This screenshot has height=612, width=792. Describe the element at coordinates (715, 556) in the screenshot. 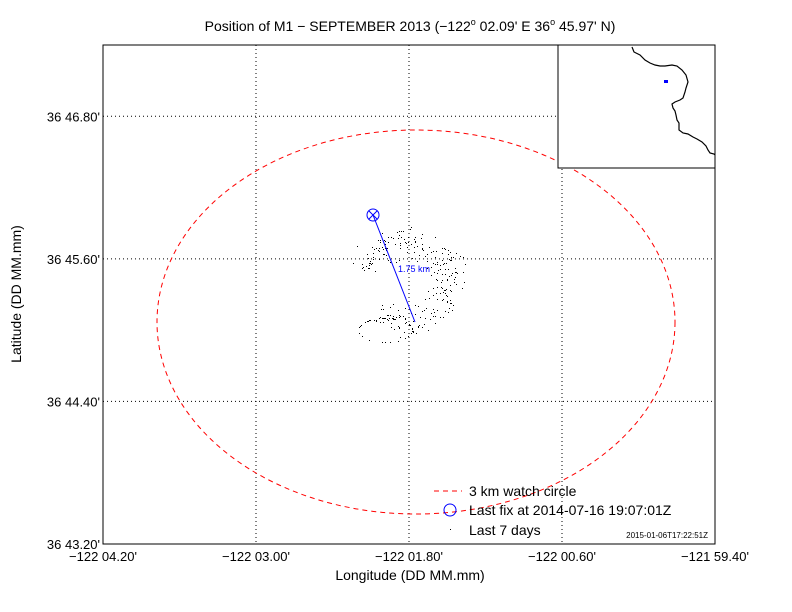

I see `x-tick-label: −121 59.40'` at that location.